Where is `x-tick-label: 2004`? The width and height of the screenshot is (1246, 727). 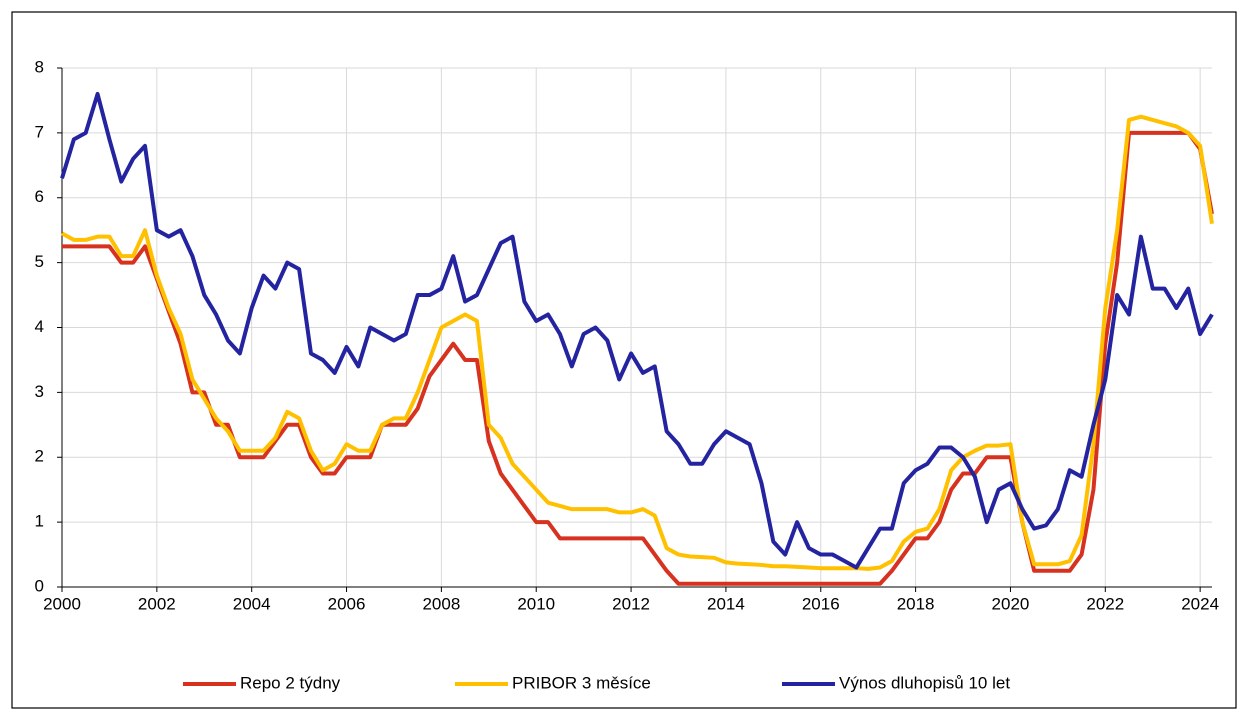
x-tick-label: 2004 is located at coordinates (252, 603).